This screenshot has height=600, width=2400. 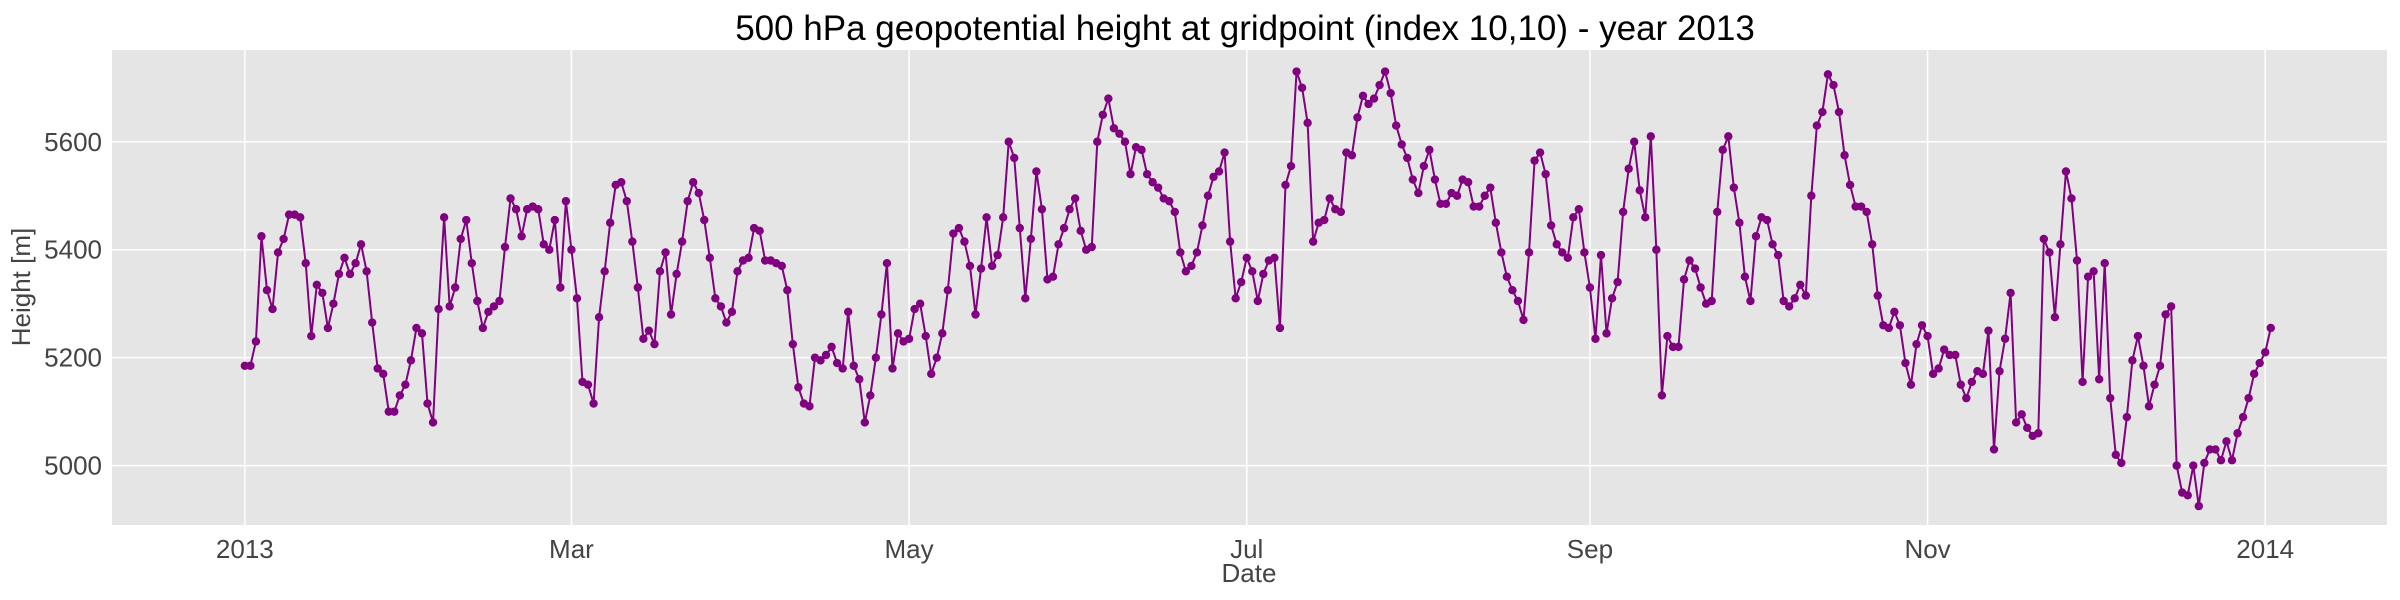 I want to click on x-tick-label: Mar, so click(x=571, y=549).